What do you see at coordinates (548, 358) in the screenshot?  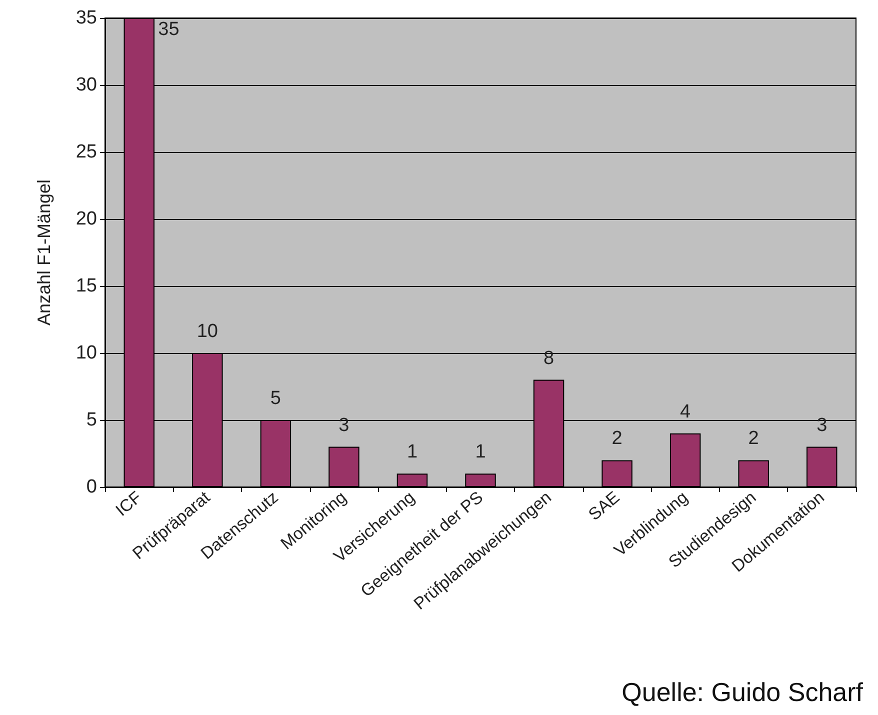 I see `data-label: 8` at bounding box center [548, 358].